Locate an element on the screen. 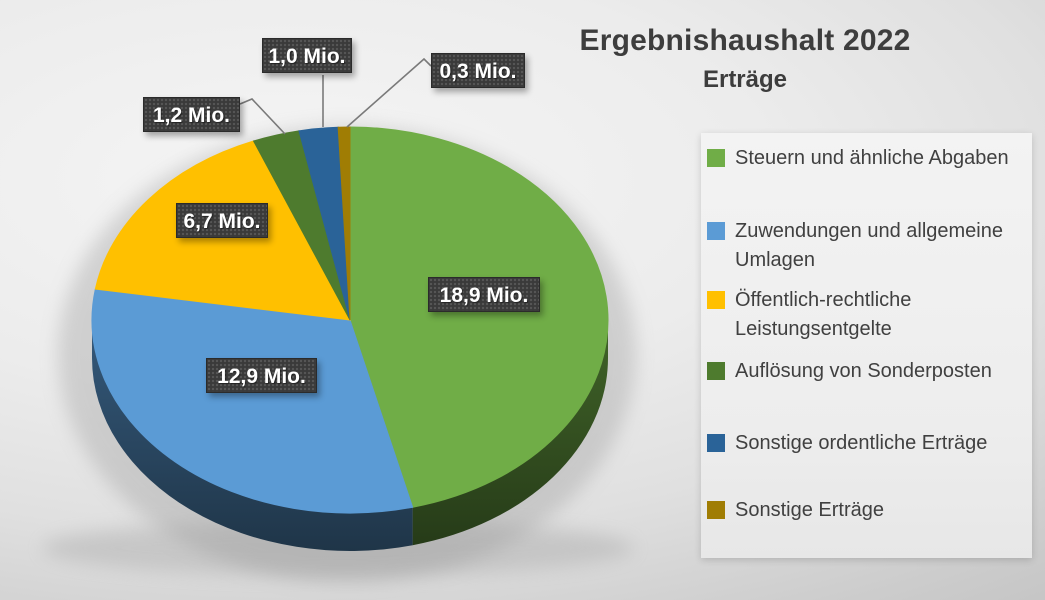 This screenshot has height=600, width=1045. legend-item-leistungsentgelte: Öffentlich-rechtliche Leistungsentgelte is located at coordinates (866, 315).